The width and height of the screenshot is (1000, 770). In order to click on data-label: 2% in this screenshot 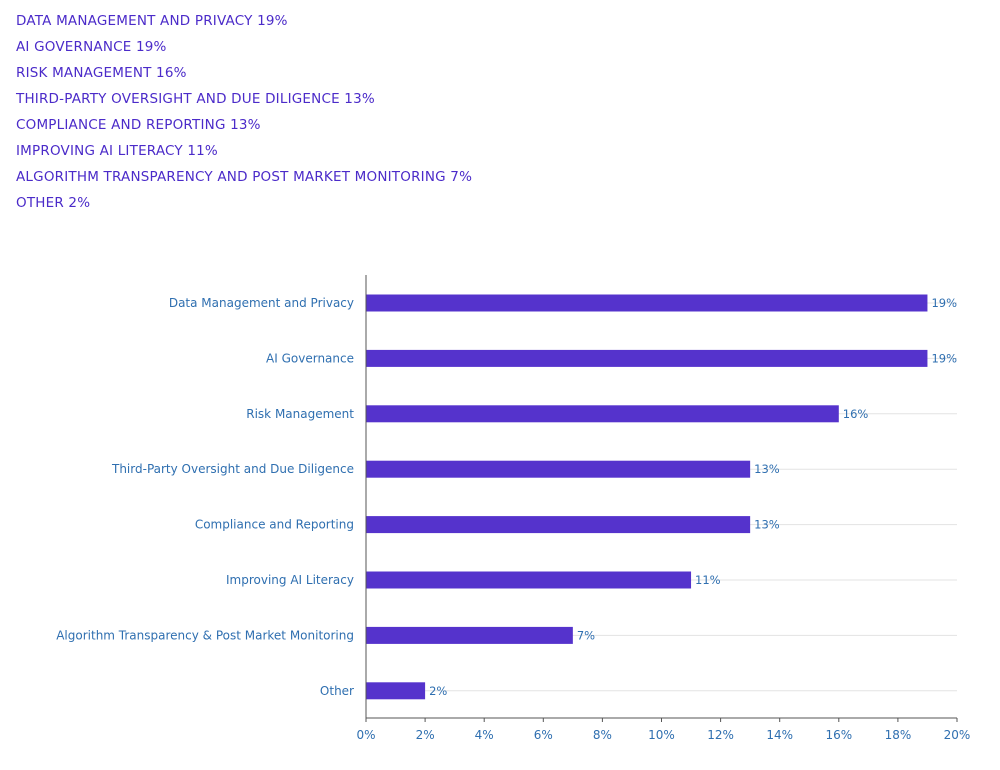, I will do `click(438, 691)`.